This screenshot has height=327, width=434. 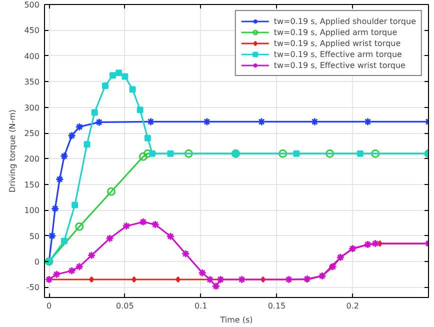 I want to click on legend-label: tw=0.19 s, Effective wrist torque, so click(x=340, y=65).